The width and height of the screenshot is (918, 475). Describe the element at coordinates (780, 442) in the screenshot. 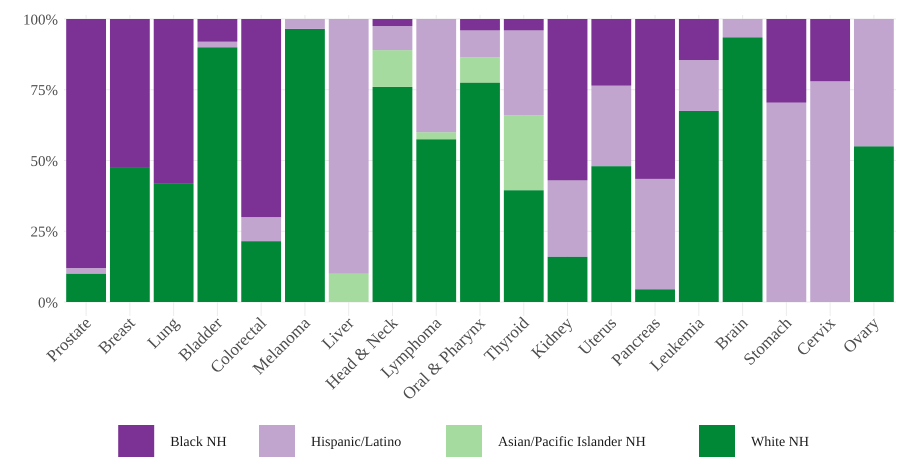

I see `legend-label: White NH` at that location.